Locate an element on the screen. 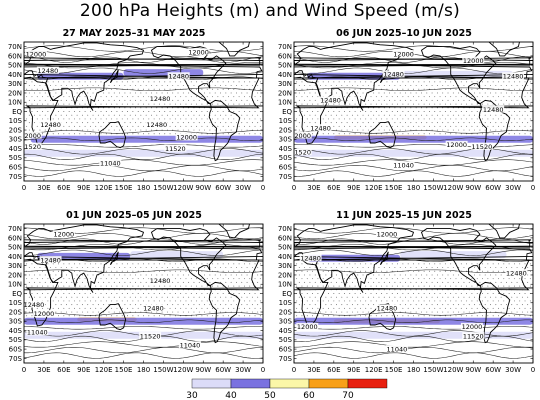 The image size is (540, 400). coastlines is located at coordinates (413, 102).